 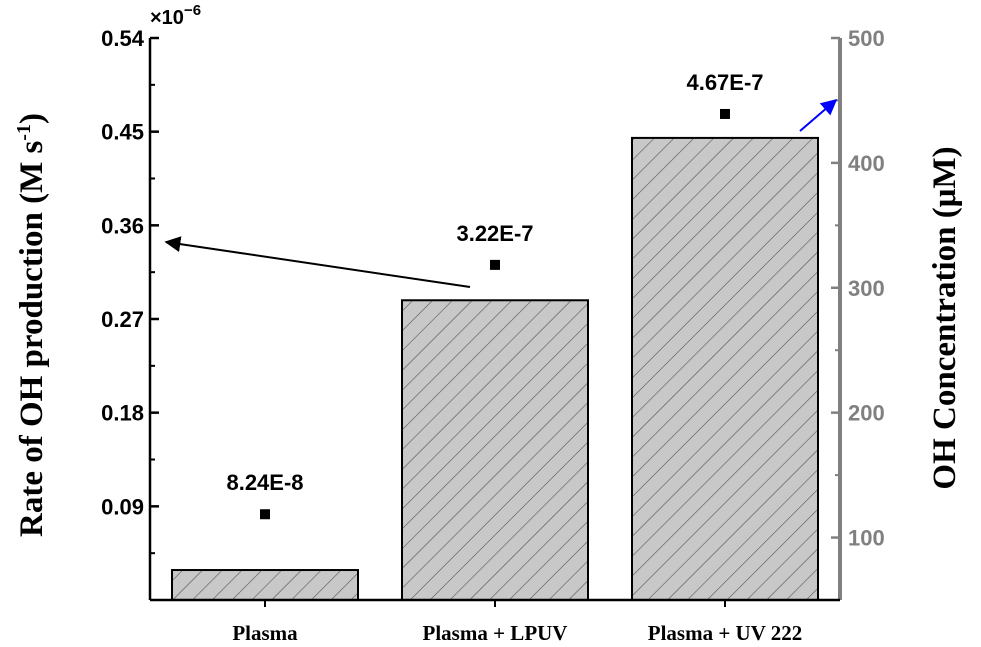 I want to click on left-axis-title: Rate of OH production (M s-1), so click(x=31, y=325).